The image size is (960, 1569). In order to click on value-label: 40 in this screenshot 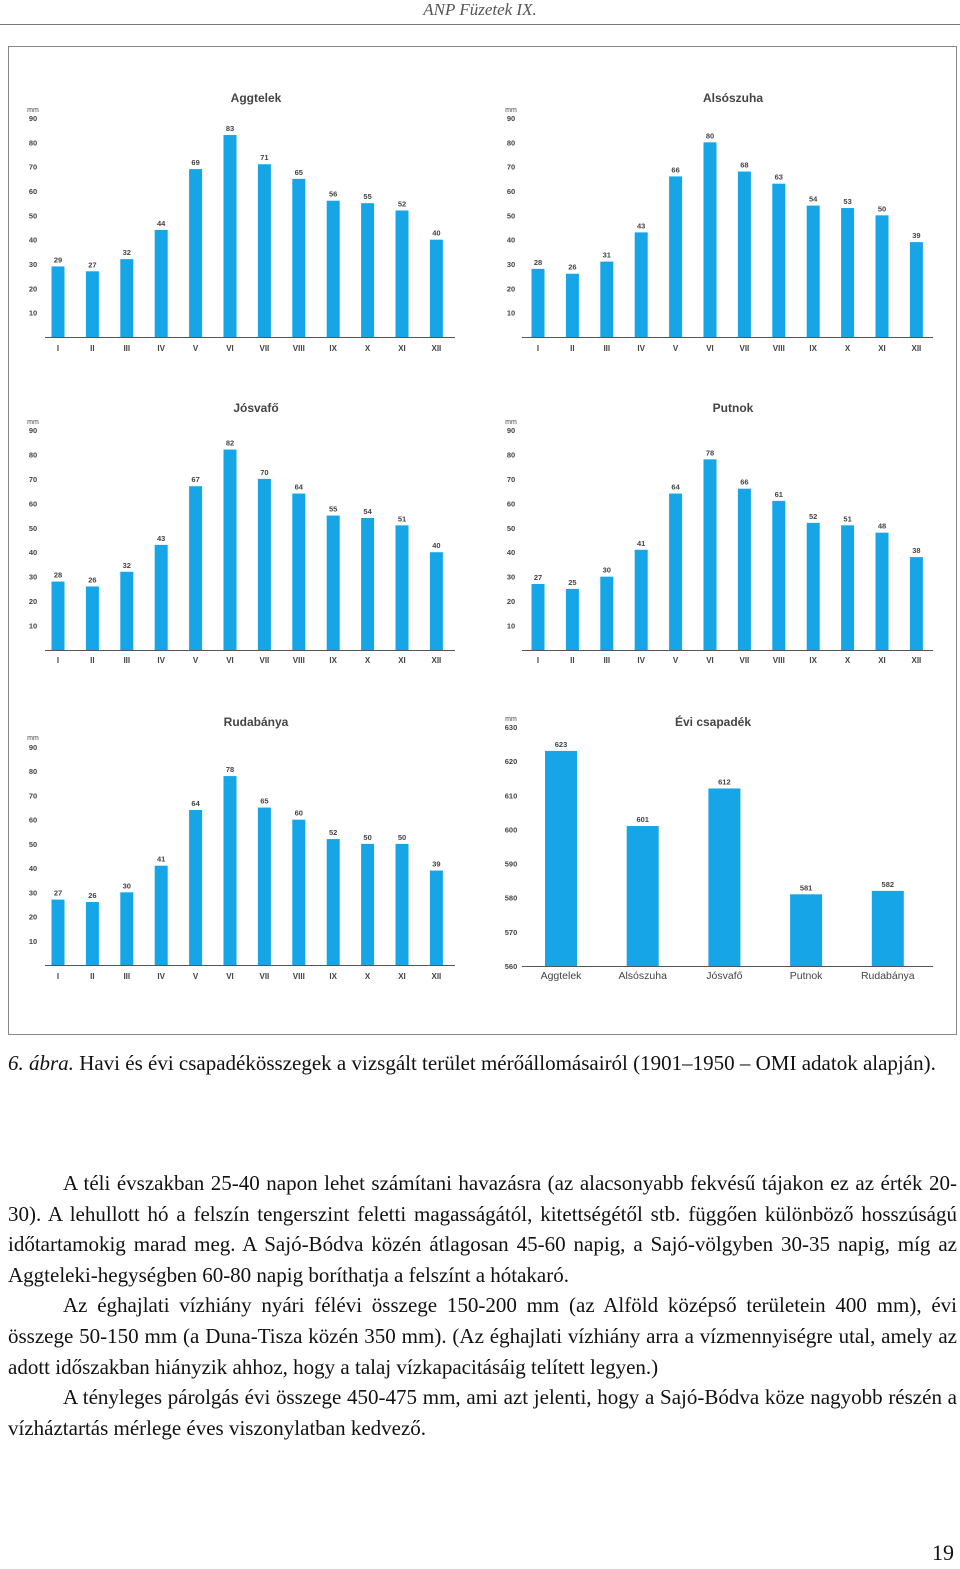, I will do `click(436, 545)`.